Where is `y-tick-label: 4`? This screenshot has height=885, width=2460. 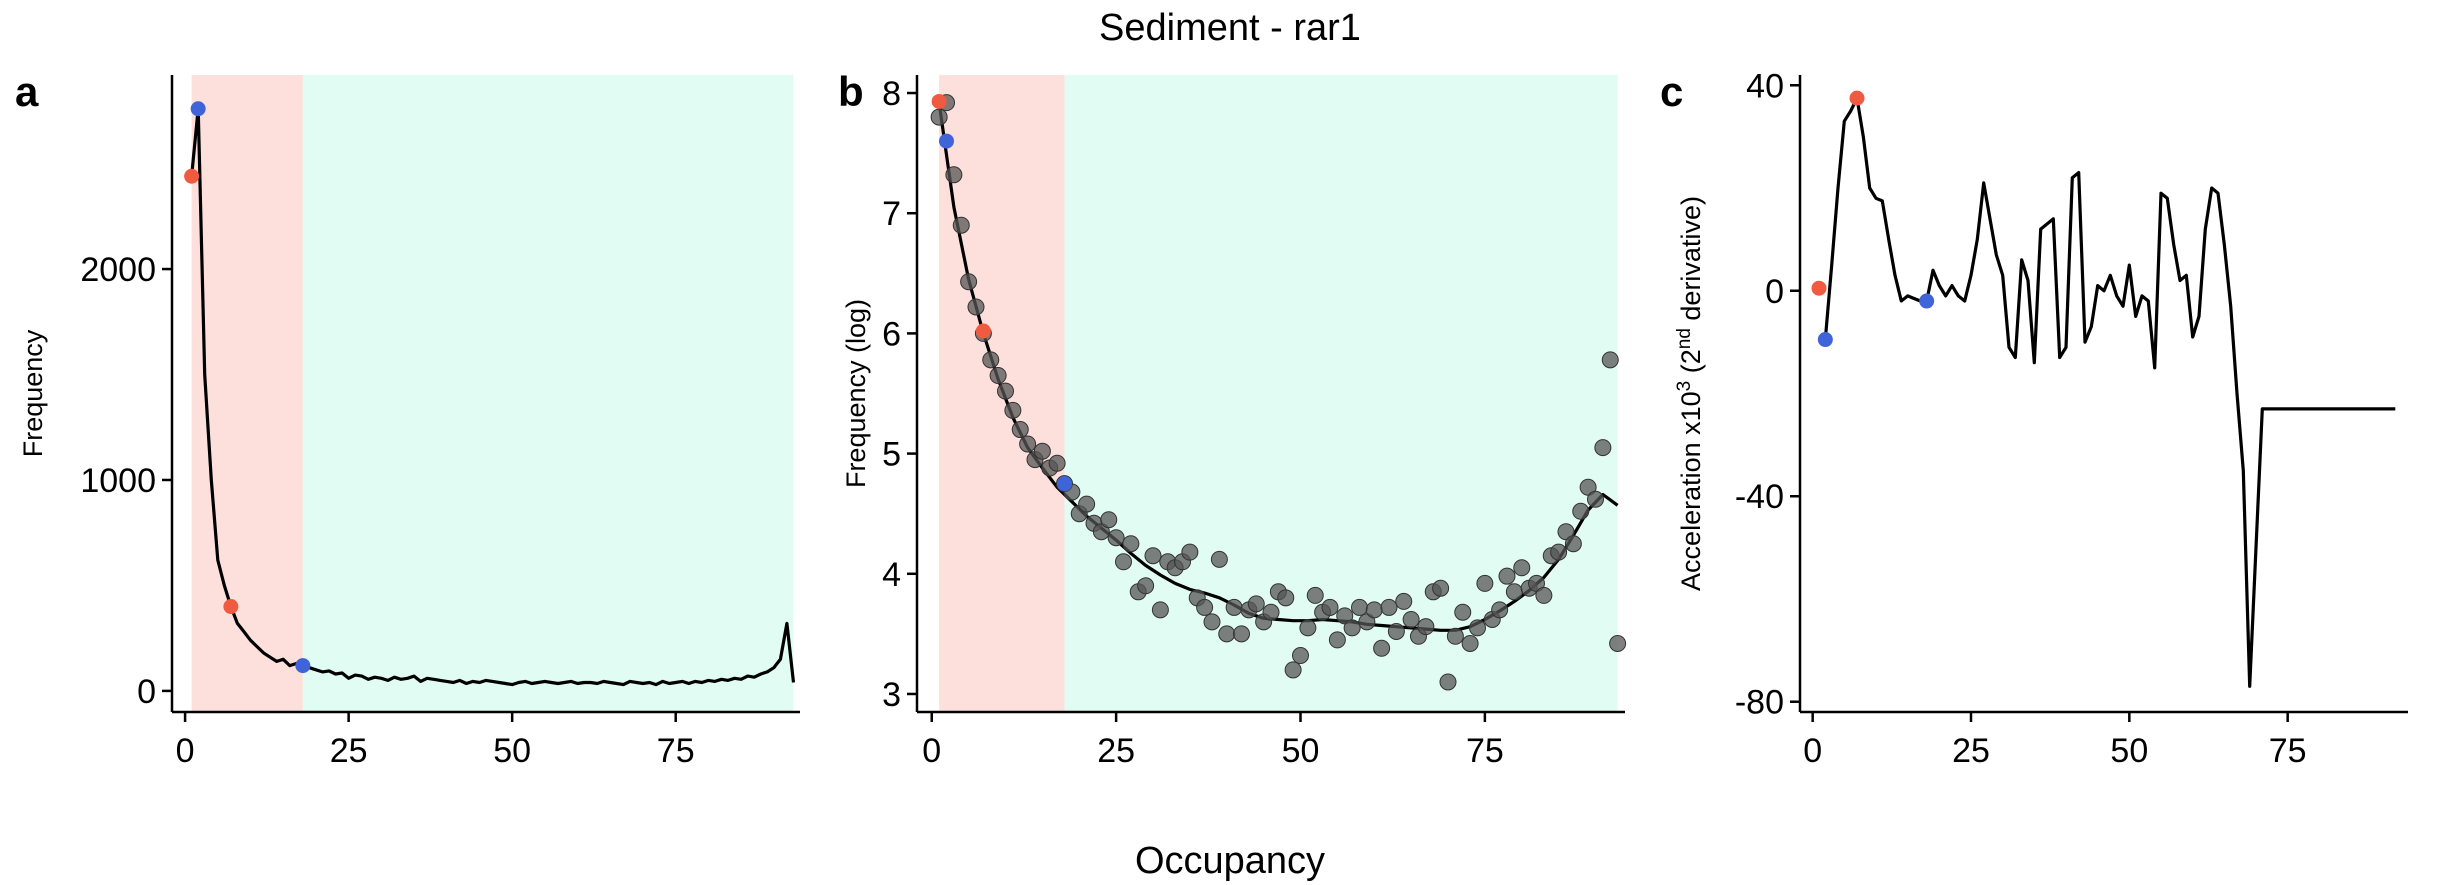
y-tick-label: 4 is located at coordinates (891, 575).